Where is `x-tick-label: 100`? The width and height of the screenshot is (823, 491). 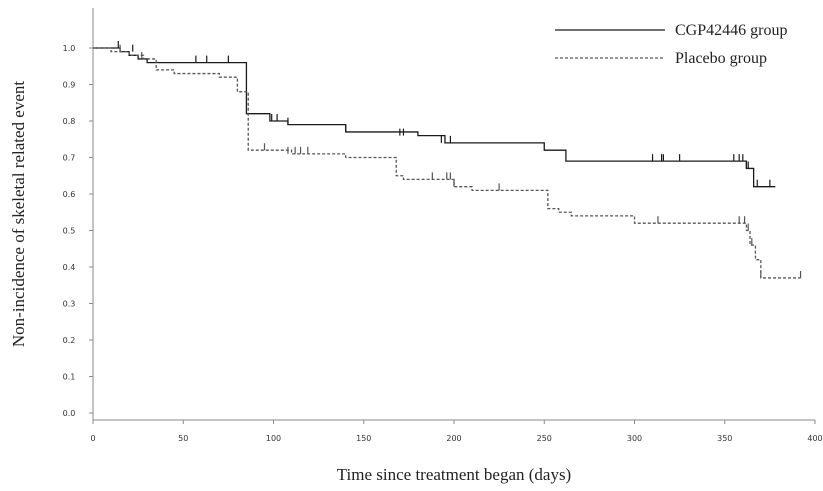 x-tick-label: 100 is located at coordinates (273, 438).